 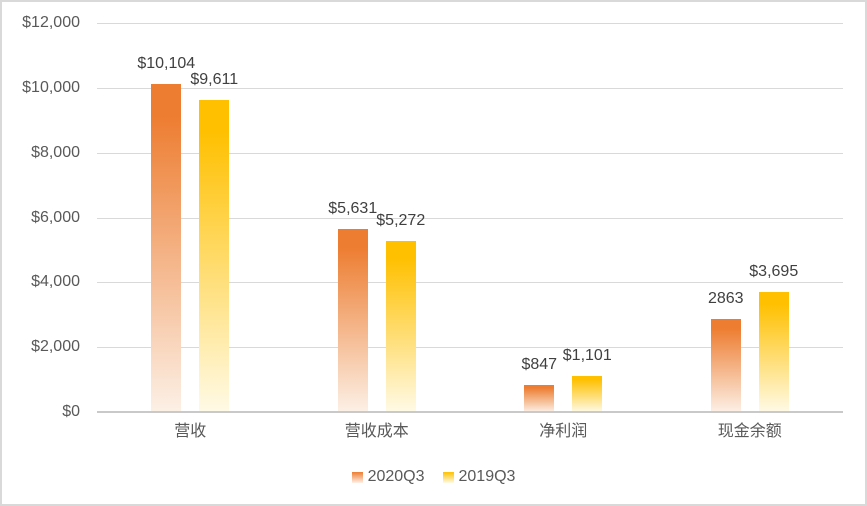 What do you see at coordinates (725, 365) in the screenshot?
I see `bar-2020Q3-现金余额` at bounding box center [725, 365].